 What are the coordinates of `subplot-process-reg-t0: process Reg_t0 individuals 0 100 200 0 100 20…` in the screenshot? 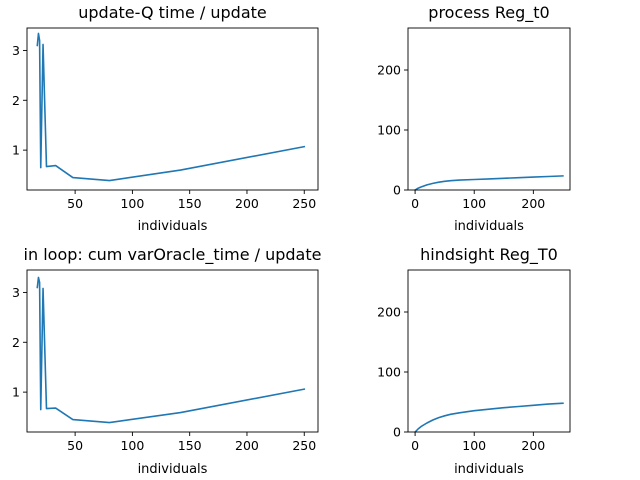 It's located at (474, 118).